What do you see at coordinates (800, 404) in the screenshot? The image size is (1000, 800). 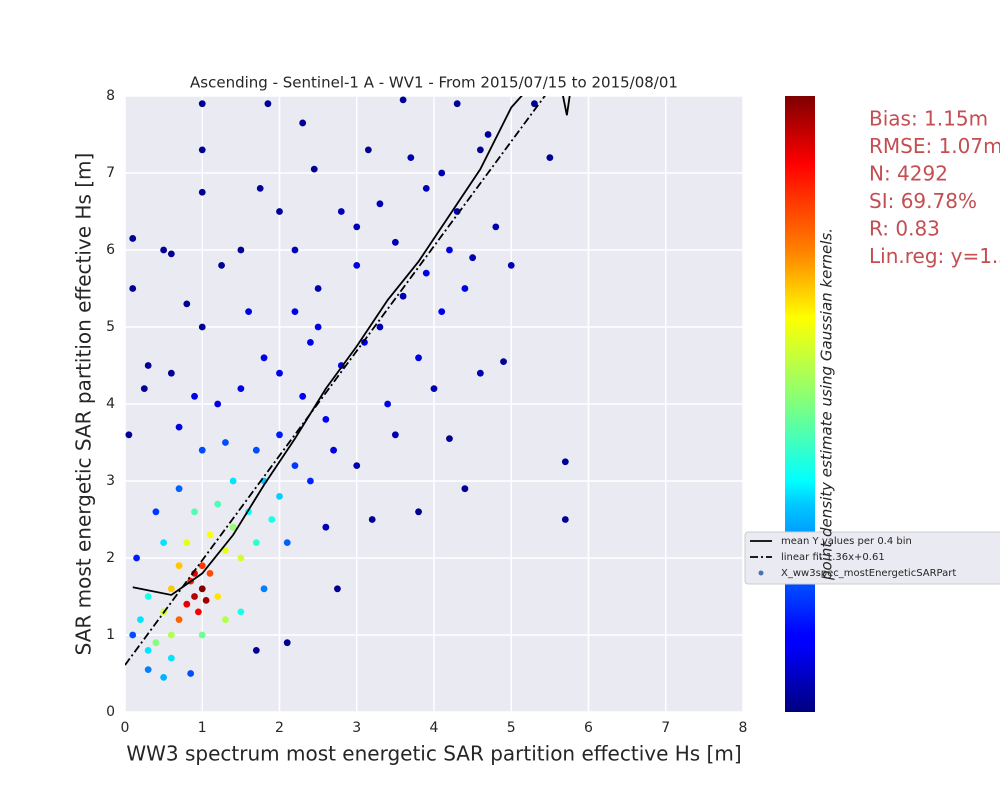 I see `colorbar` at bounding box center [800, 404].